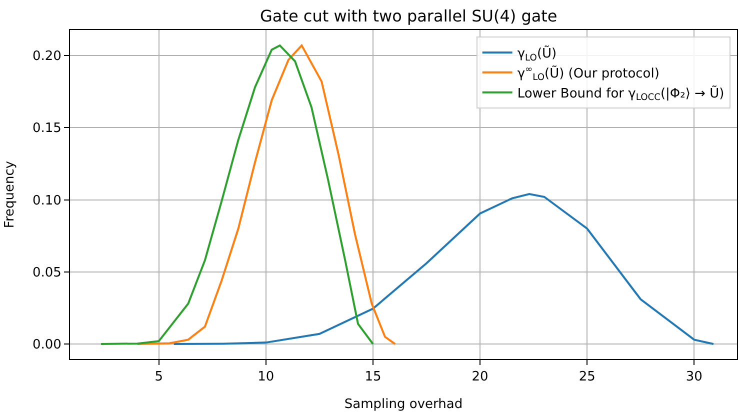  Describe the element at coordinates (10, 194) in the screenshot. I see `y-axis-title: Frequency` at that location.